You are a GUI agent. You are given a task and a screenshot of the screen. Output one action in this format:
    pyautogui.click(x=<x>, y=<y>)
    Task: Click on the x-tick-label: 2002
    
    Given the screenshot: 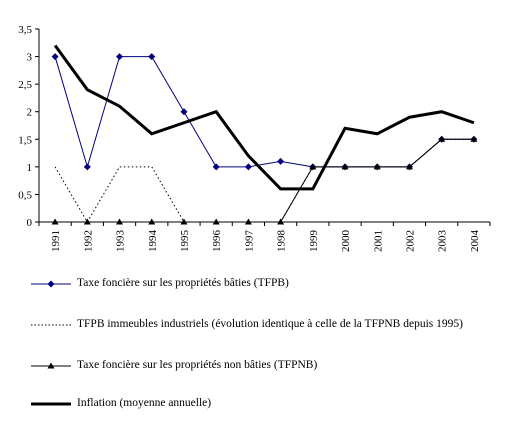 What is the action you would take?
    pyautogui.click(x=410, y=241)
    